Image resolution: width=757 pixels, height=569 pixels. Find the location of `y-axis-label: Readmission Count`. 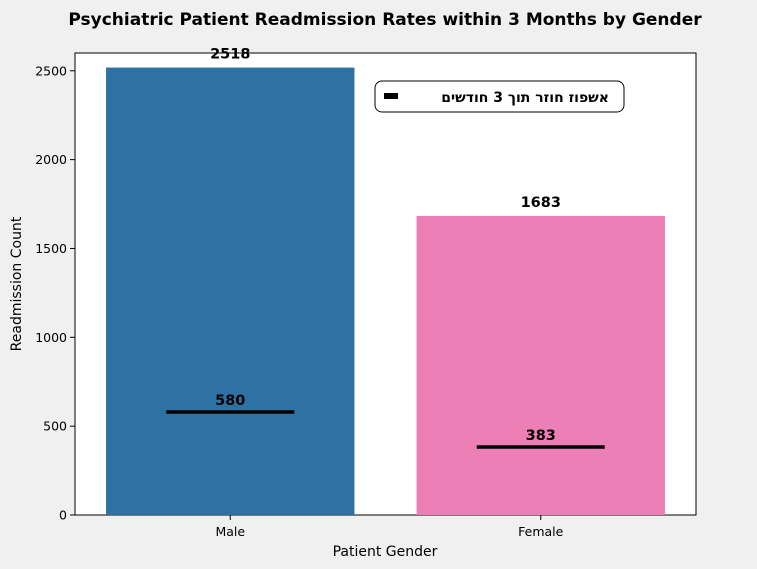

y-axis-label: Readmission Count is located at coordinates (17, 283).